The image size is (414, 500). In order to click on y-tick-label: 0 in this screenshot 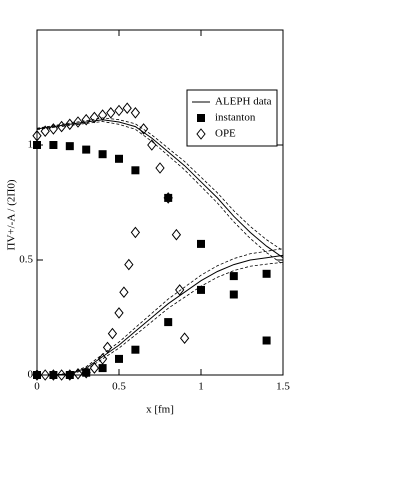, I will do `click(31, 375)`.